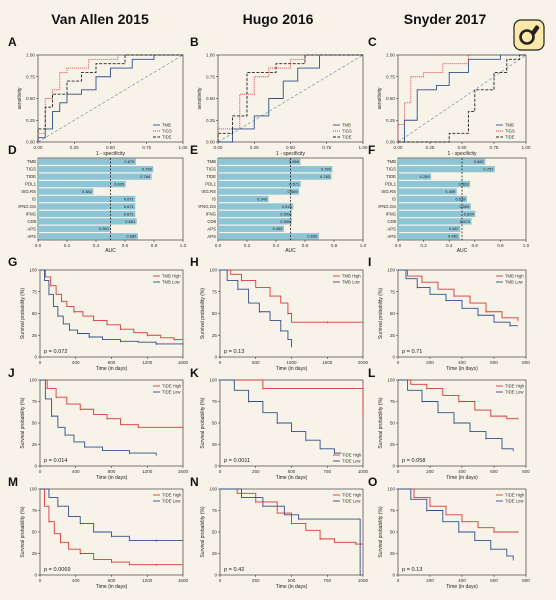 This screenshot has height=600, width=556. What do you see at coordinates (351, 282) in the screenshot?
I see `legend-label: TMB Low` at bounding box center [351, 282].